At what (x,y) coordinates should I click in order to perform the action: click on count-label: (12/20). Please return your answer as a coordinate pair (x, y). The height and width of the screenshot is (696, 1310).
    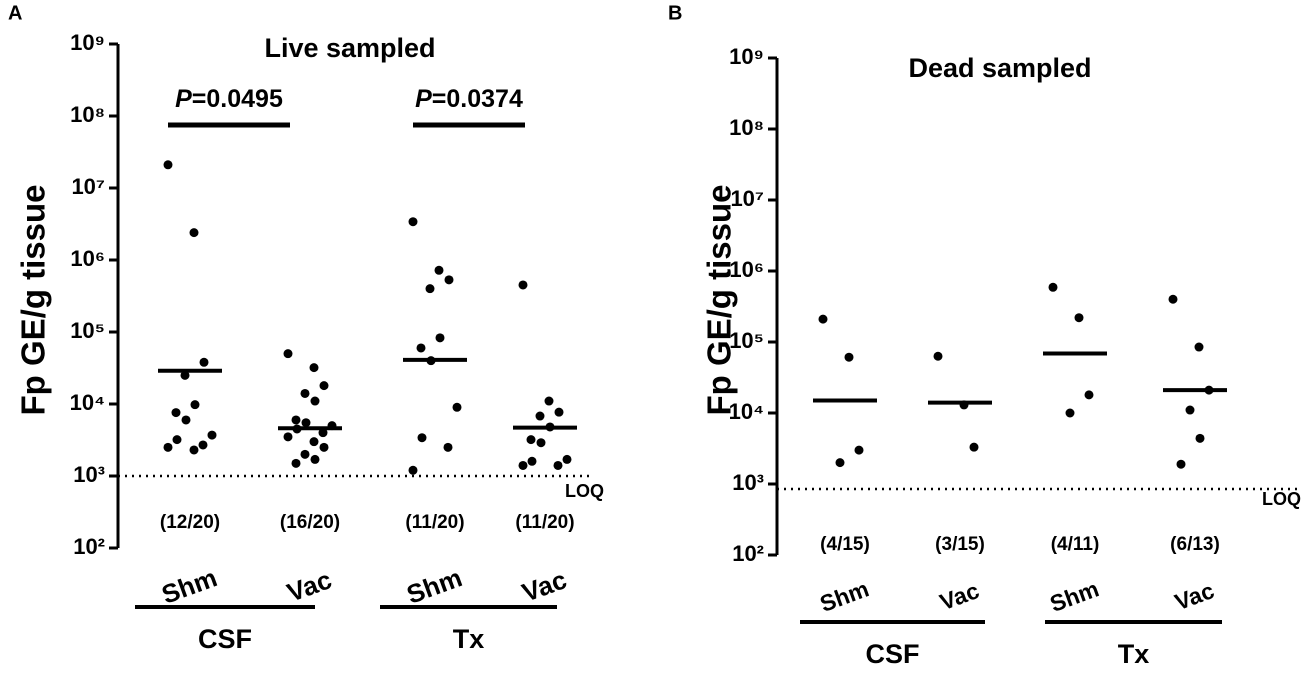
    Looking at the image, I should click on (190, 522).